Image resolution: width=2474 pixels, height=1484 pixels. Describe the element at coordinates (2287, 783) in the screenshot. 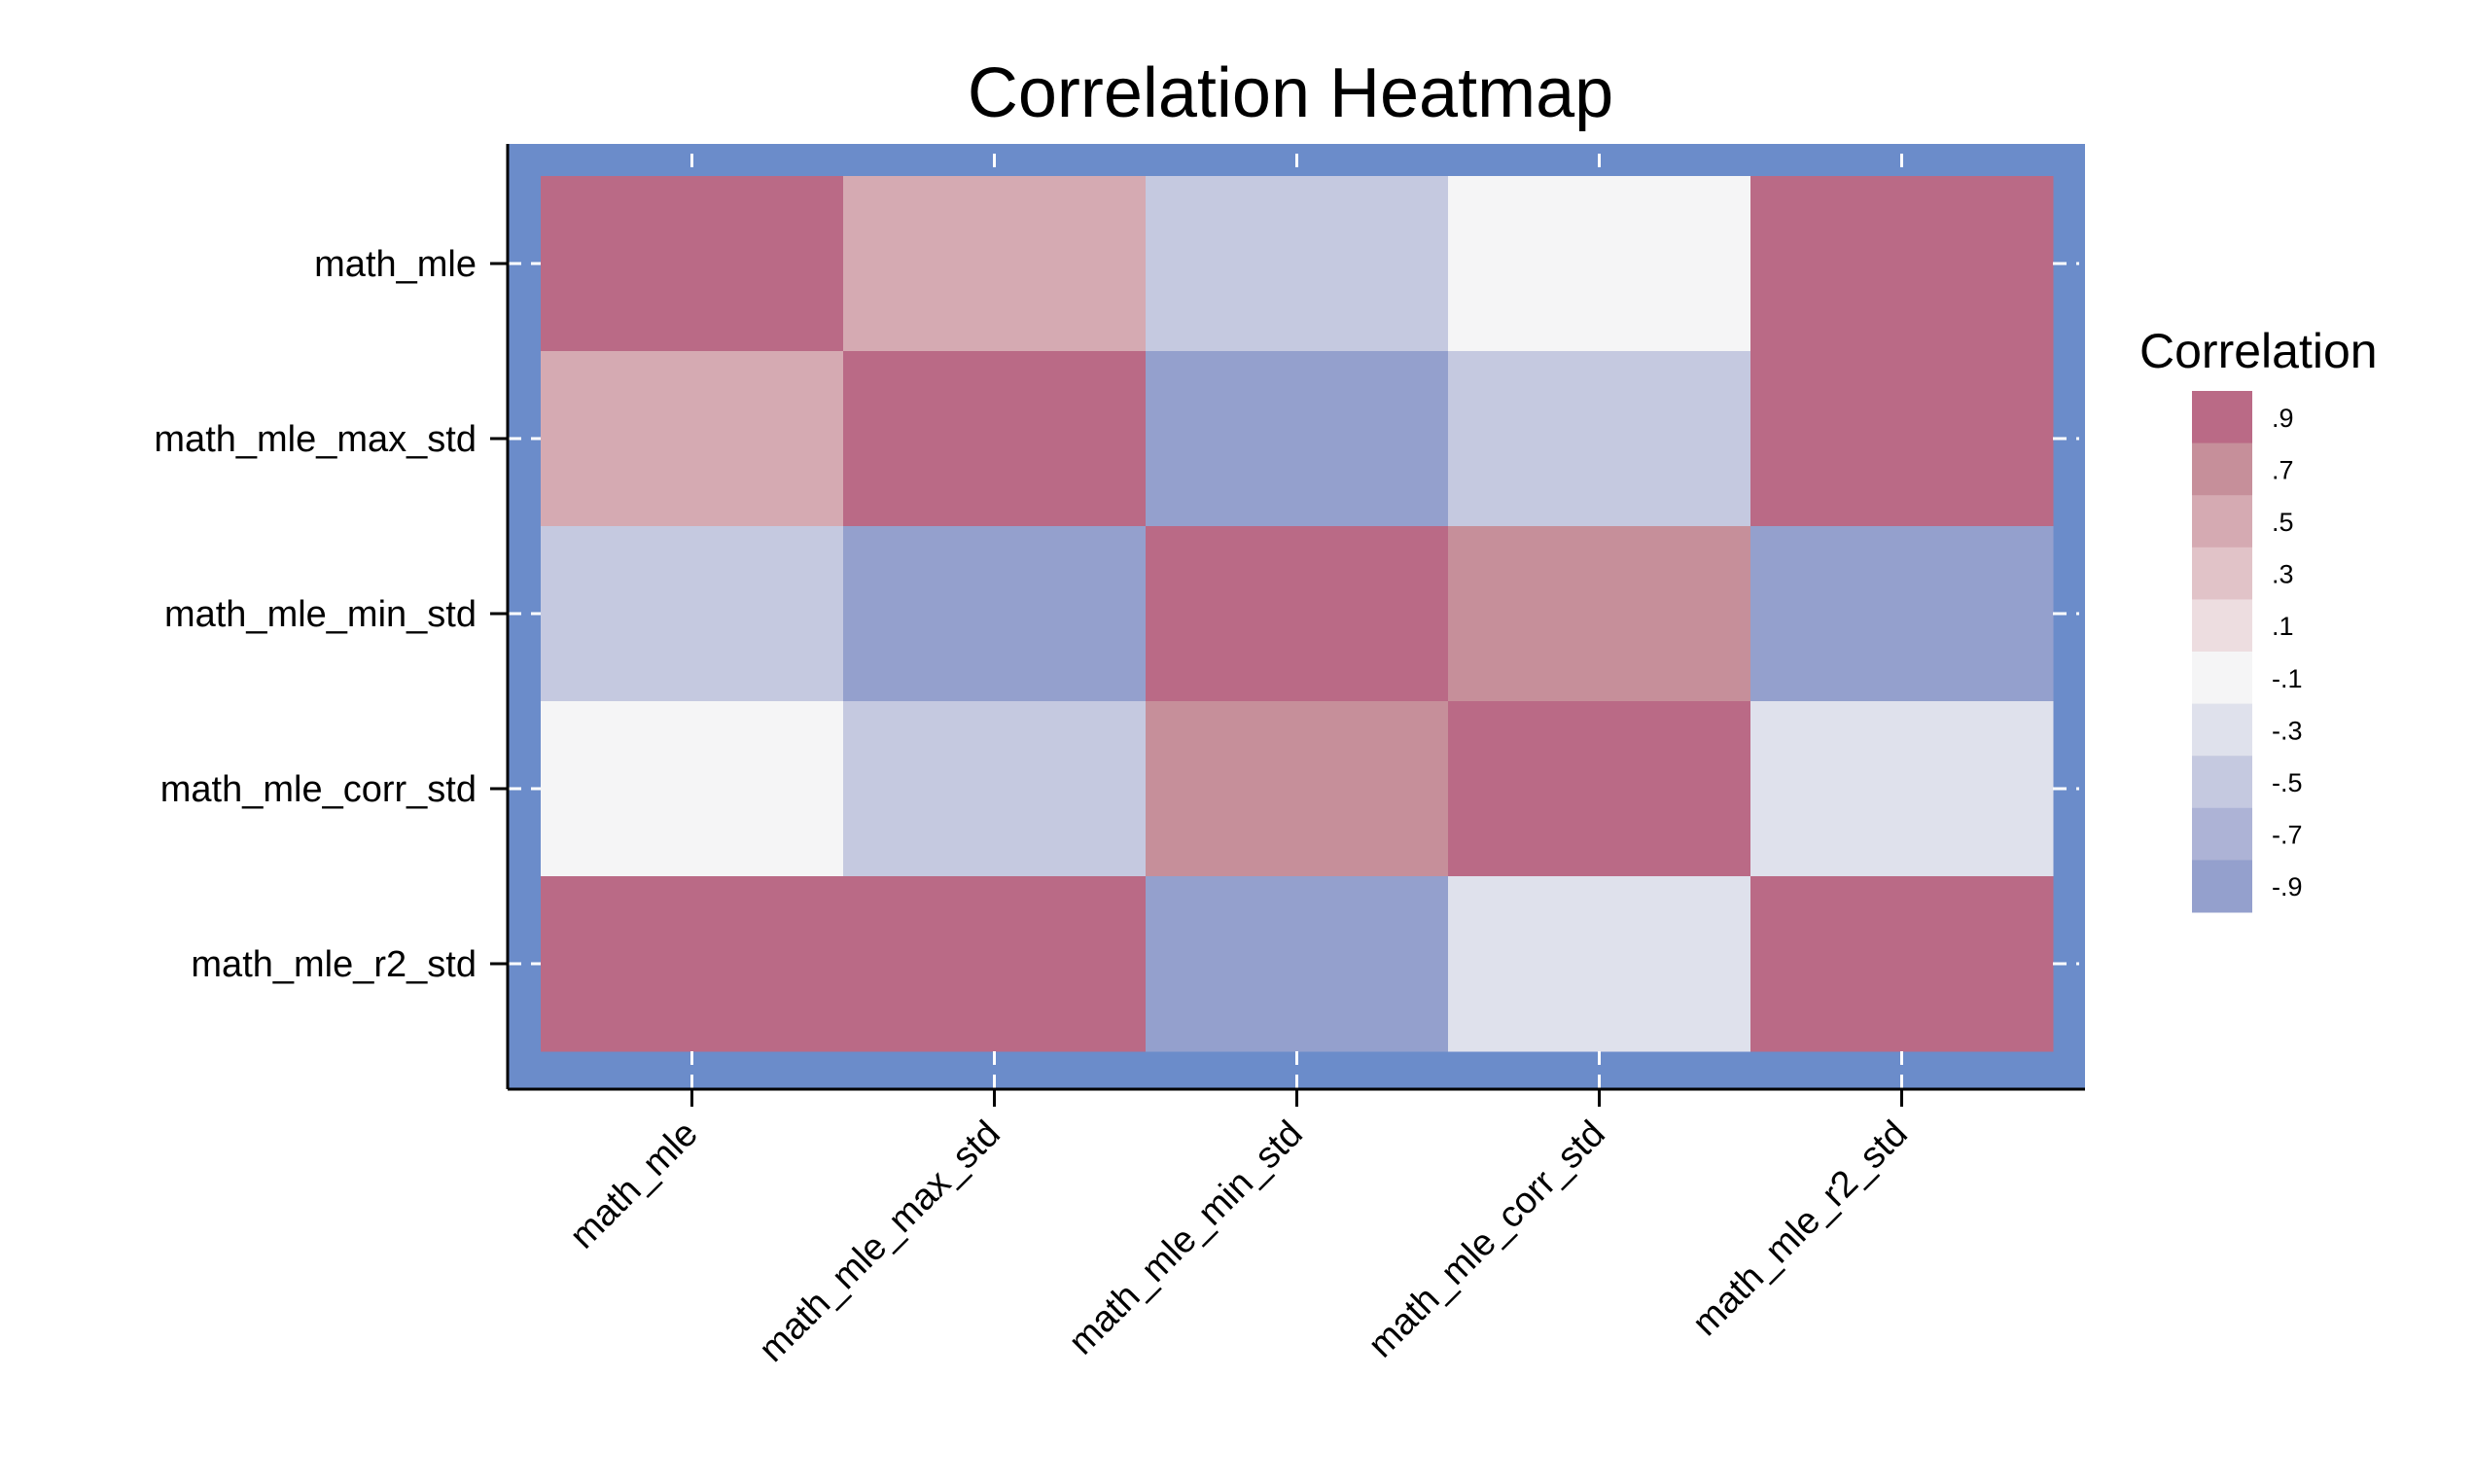

I see `legend-label: -.5` at that location.